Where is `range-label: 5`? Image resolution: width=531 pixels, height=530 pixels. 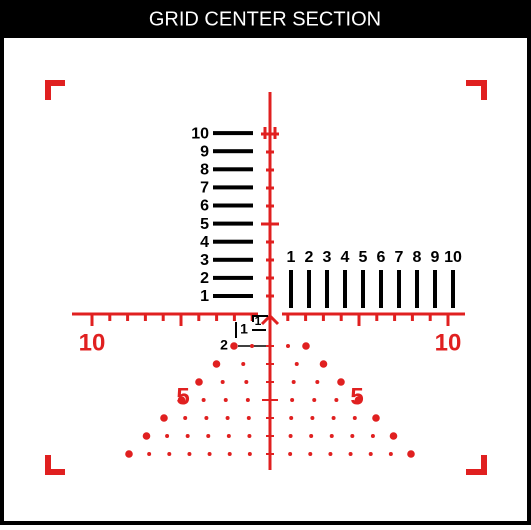 range-label: 5 is located at coordinates (204, 224).